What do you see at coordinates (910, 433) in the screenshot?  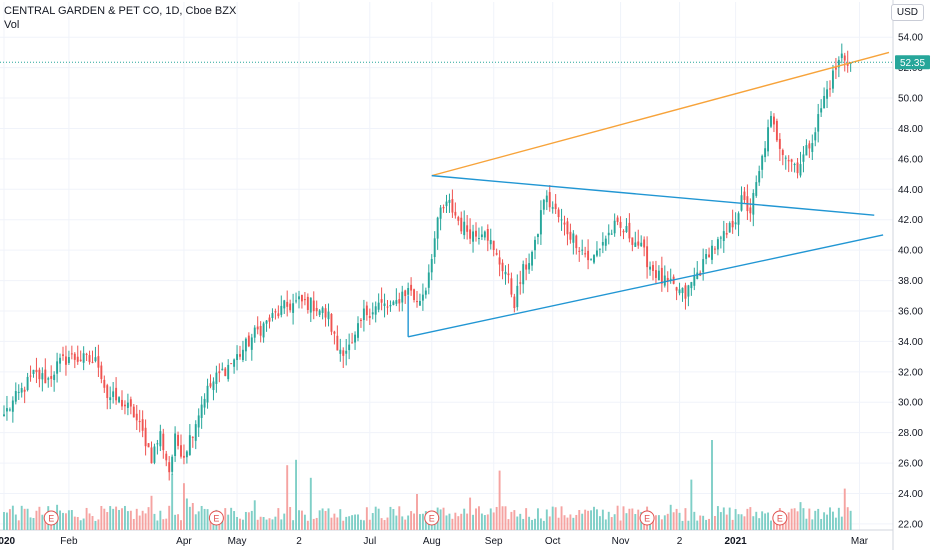 I see `y-tick-label: 28.00` at bounding box center [910, 433].